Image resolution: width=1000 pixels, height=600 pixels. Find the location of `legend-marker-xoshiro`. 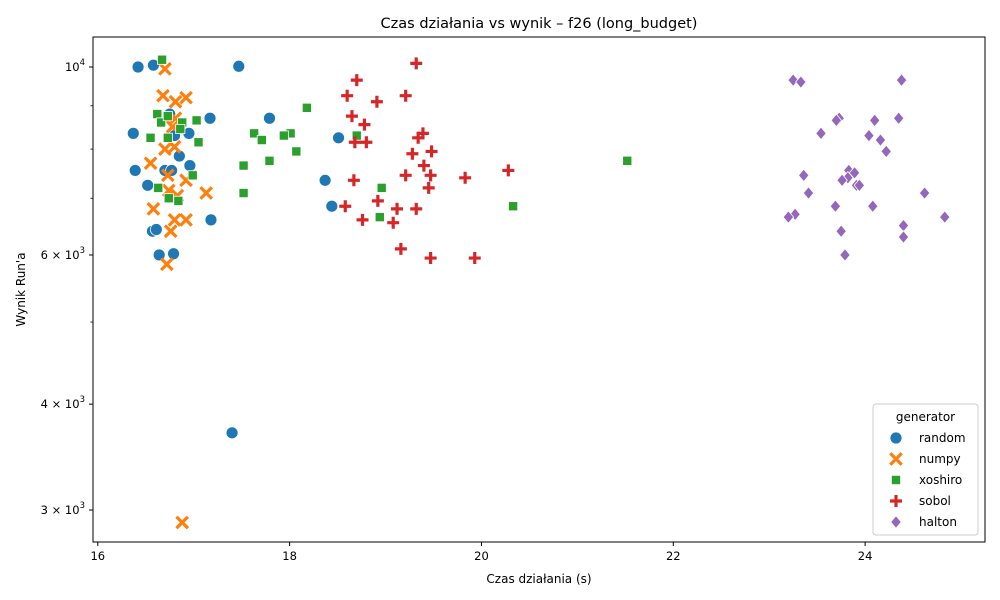

legend-marker-xoshiro is located at coordinates (896, 479).